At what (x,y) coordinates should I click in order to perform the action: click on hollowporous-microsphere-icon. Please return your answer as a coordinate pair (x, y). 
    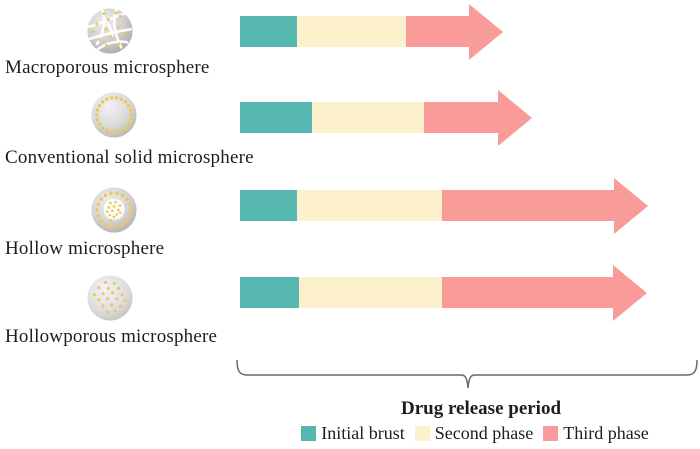
    Looking at the image, I should click on (110, 298).